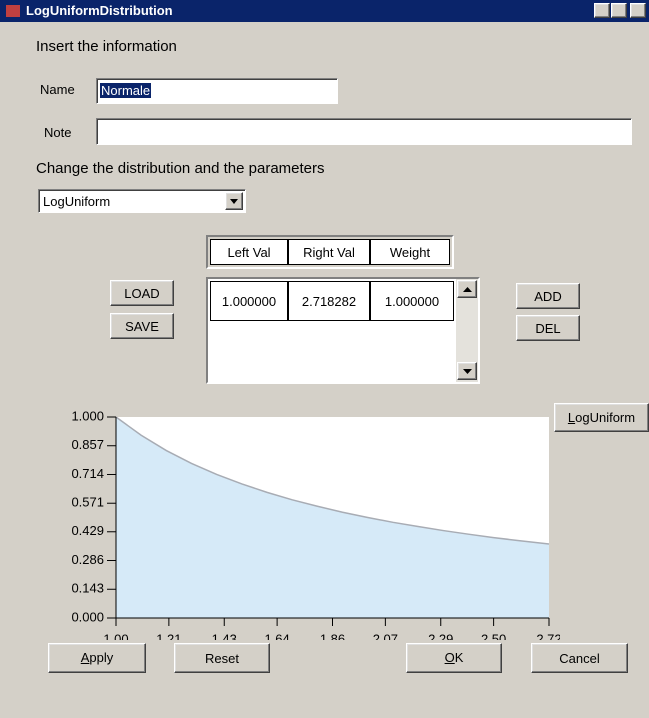 This screenshot has width=649, height=718. Describe the element at coordinates (87, 559) in the screenshot. I see `y-tick-label: 0.286` at that location.